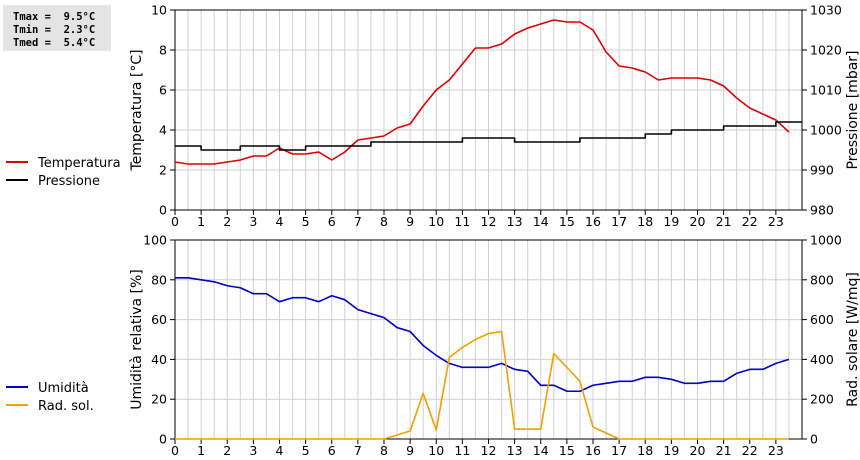 This screenshot has height=460, width=860. Describe the element at coordinates (159, 10) in the screenshot. I see `y-tick-label-left: 10` at that location.